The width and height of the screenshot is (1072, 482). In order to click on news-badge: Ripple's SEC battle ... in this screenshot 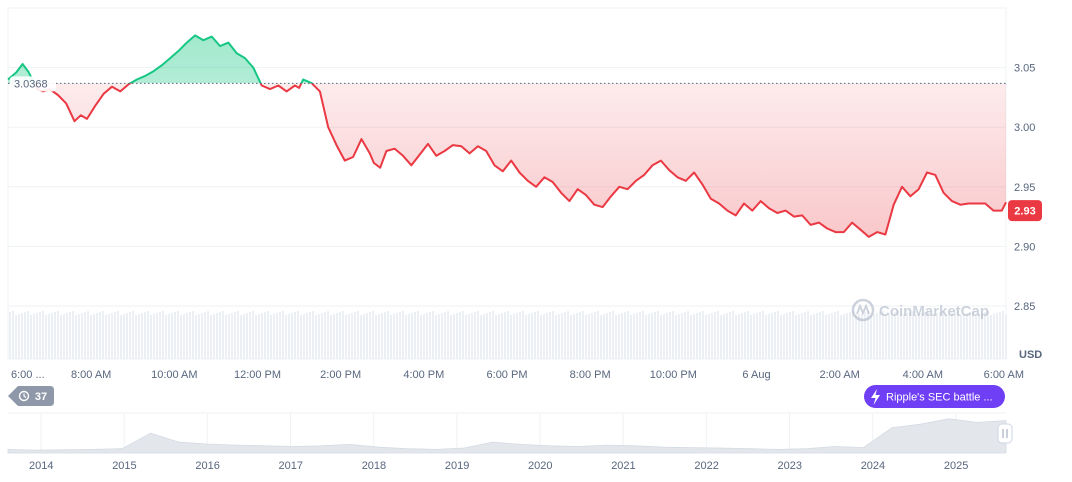, I will do `click(934, 396)`.